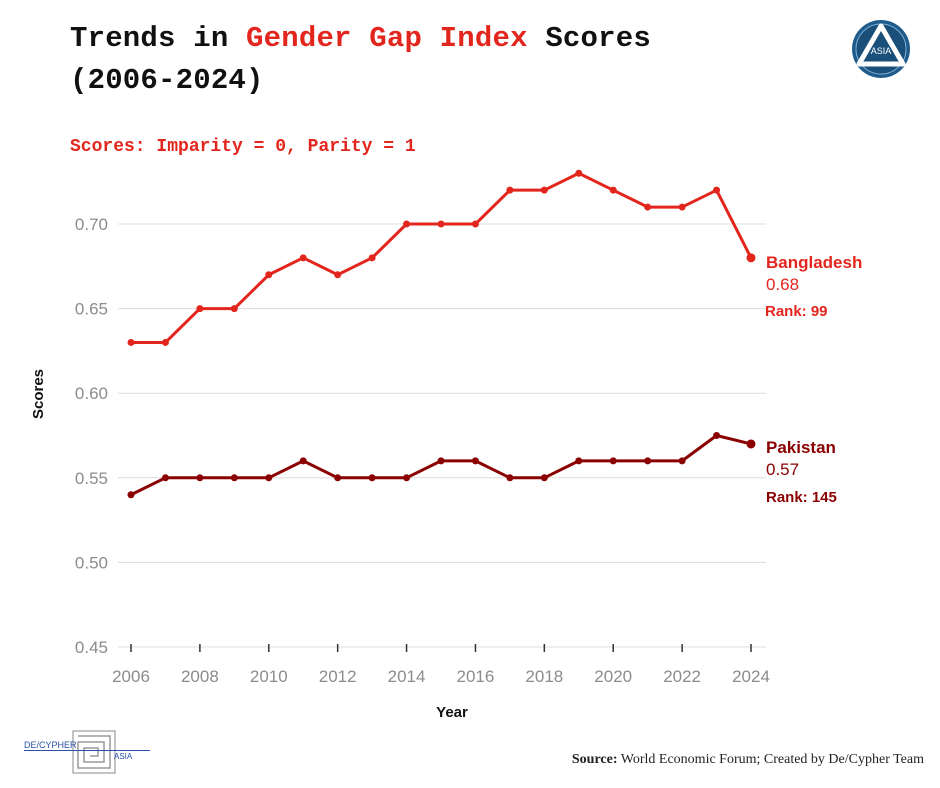 Image resolution: width=940 pixels, height=788 pixels. I want to click on logo-top-text: ASIA, so click(881, 51).